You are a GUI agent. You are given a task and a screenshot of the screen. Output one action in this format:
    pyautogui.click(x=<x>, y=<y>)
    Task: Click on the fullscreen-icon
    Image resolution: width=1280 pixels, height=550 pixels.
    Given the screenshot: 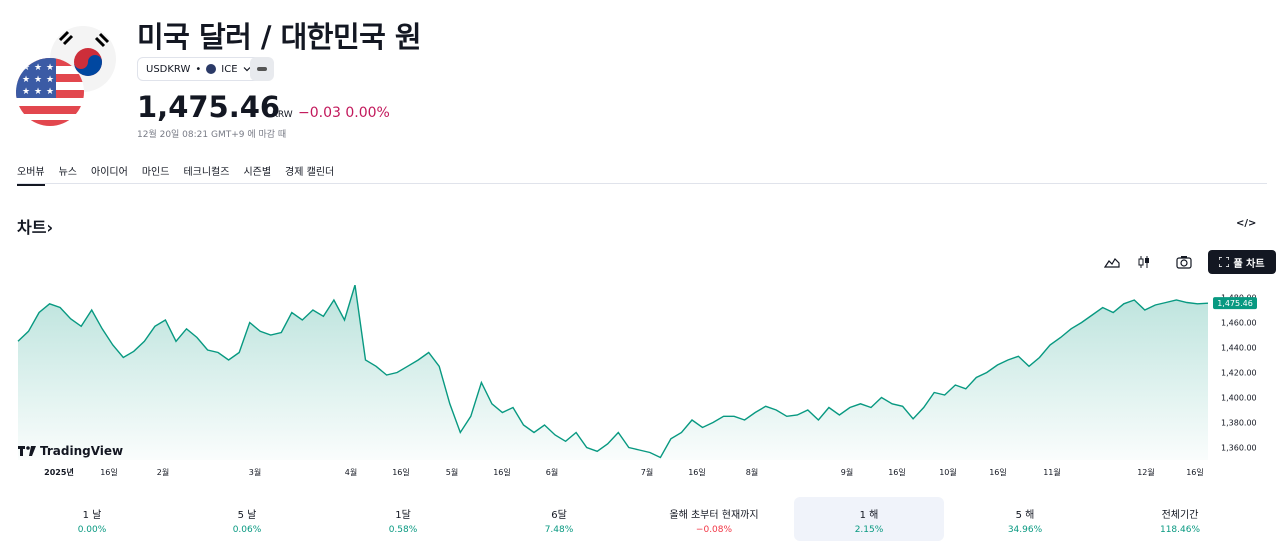 What is the action you would take?
    pyautogui.click(x=1224, y=262)
    